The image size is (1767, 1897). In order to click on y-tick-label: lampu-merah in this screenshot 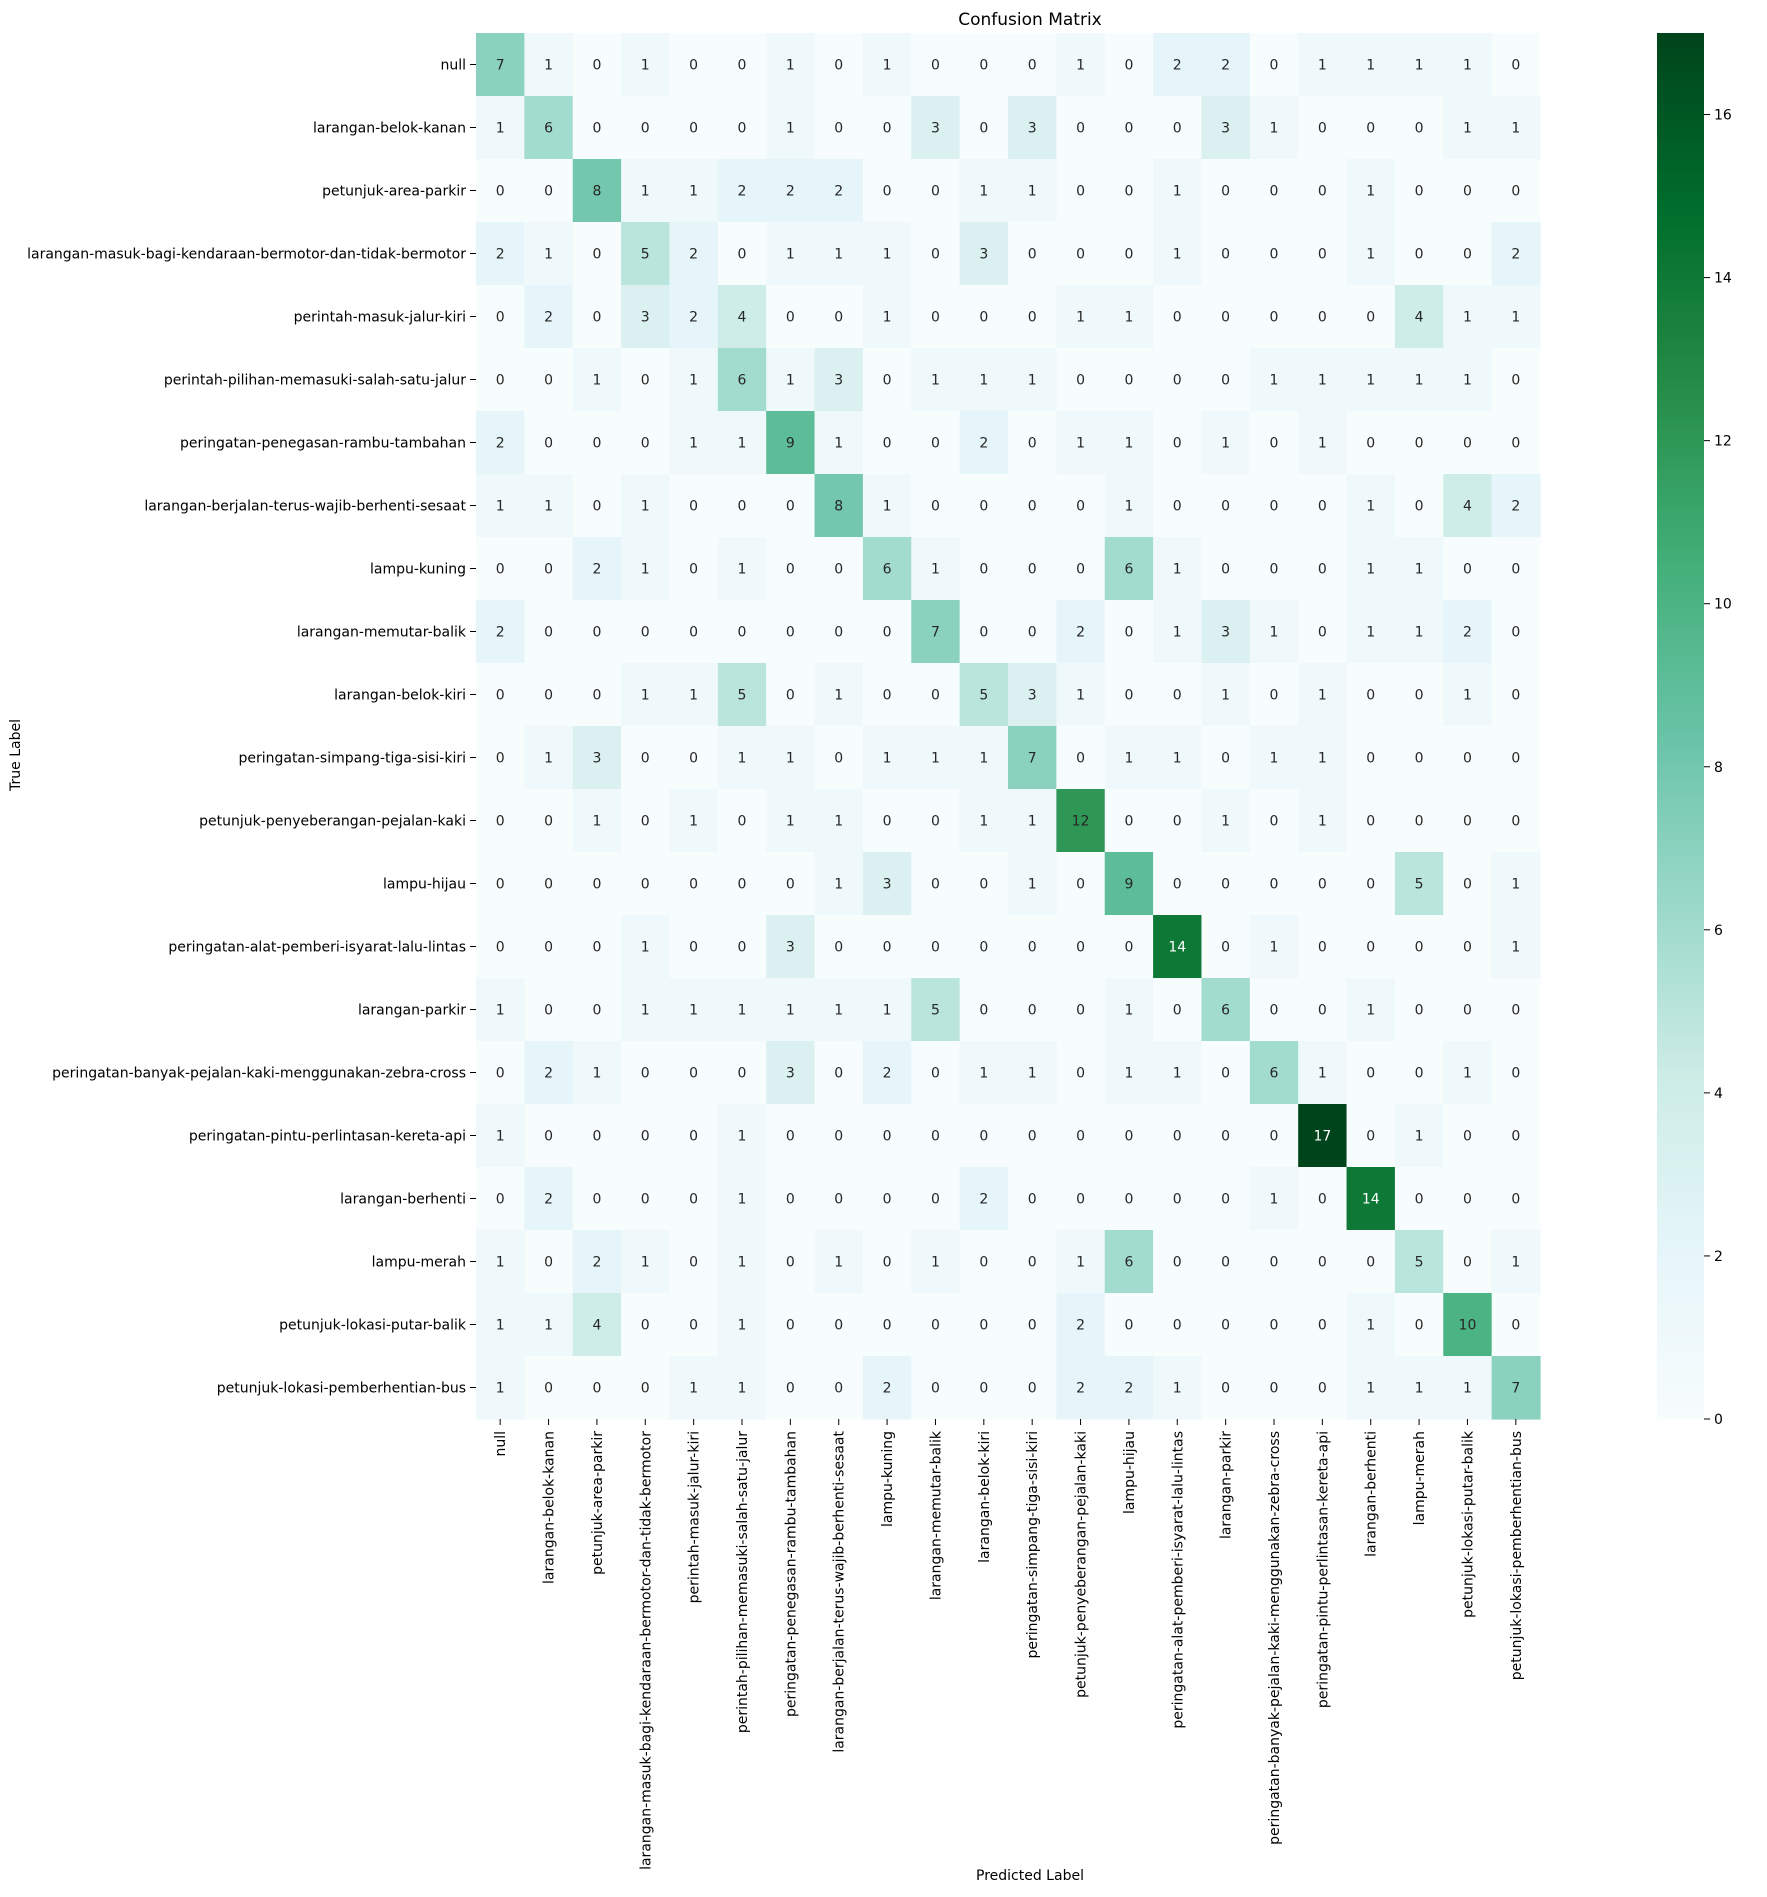, I will do `click(419, 1263)`.